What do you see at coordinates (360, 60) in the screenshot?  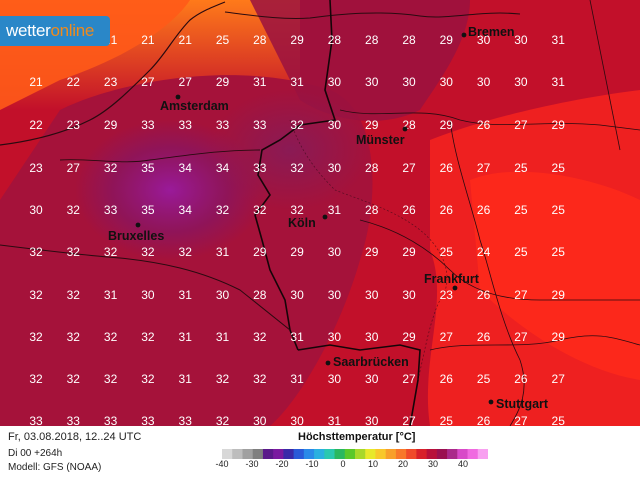 I see `northeast-hot-zone` at bounding box center [360, 60].